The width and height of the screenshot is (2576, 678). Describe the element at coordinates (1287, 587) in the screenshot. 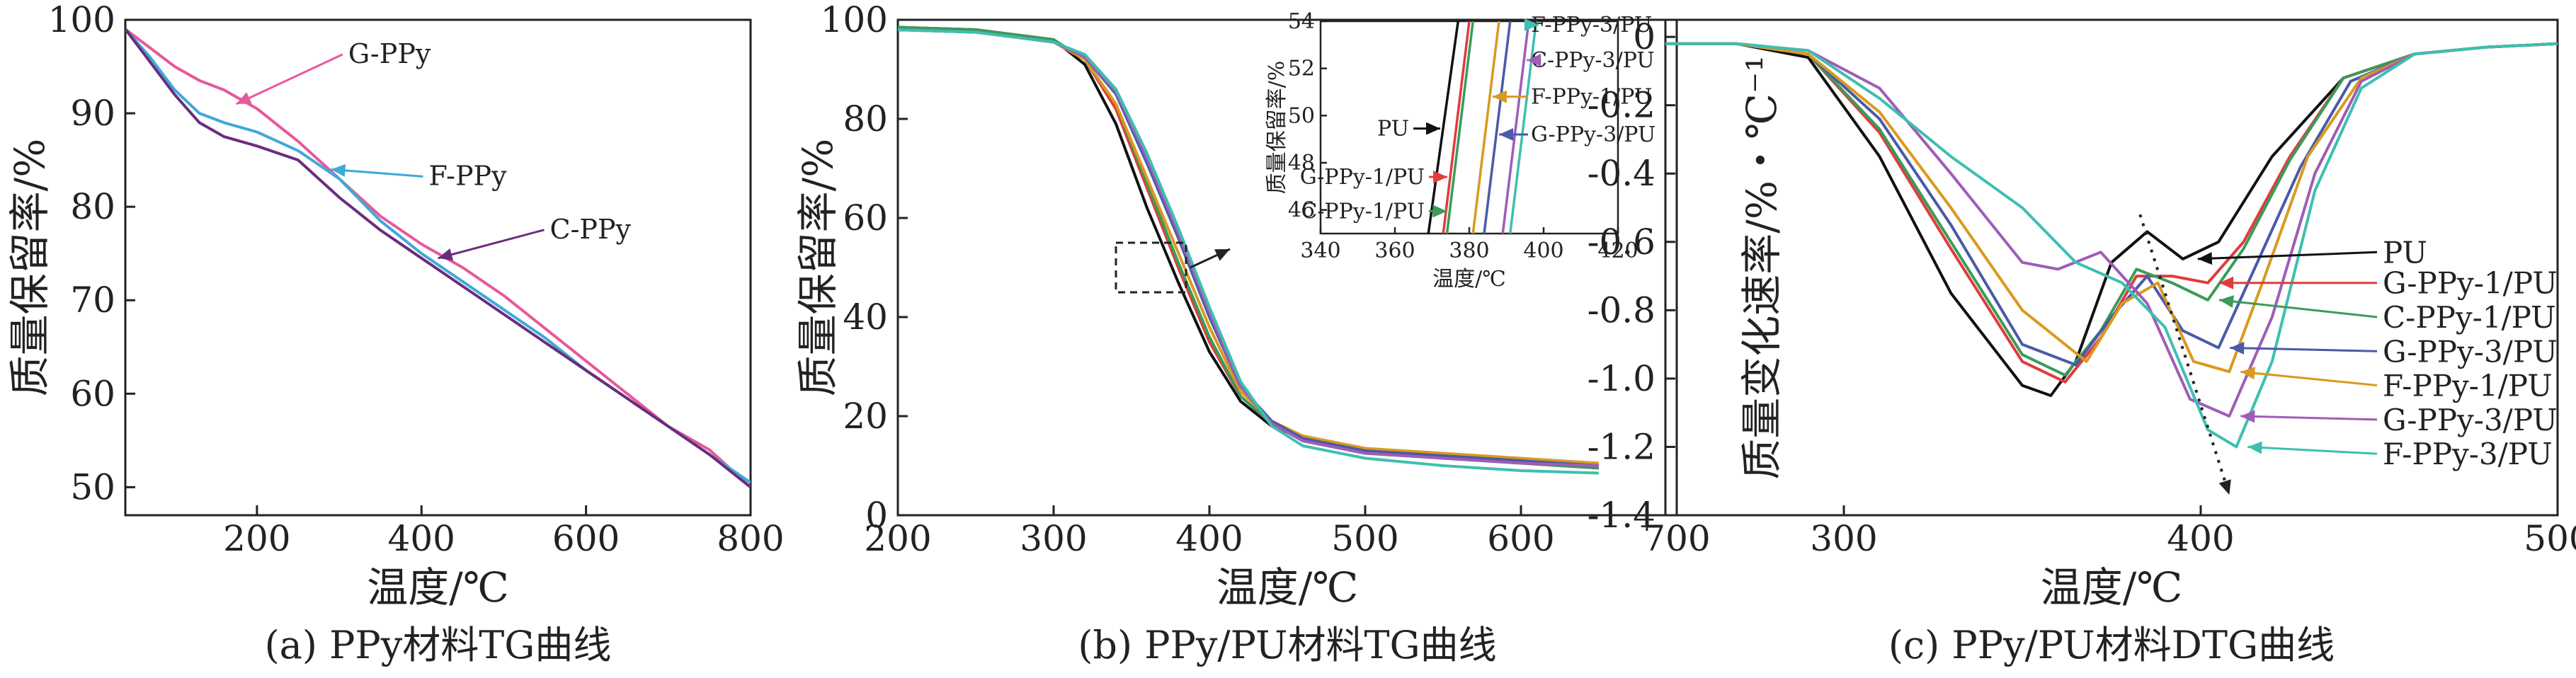

I see `panel-b-x-axis-label: 温度/℃` at that location.